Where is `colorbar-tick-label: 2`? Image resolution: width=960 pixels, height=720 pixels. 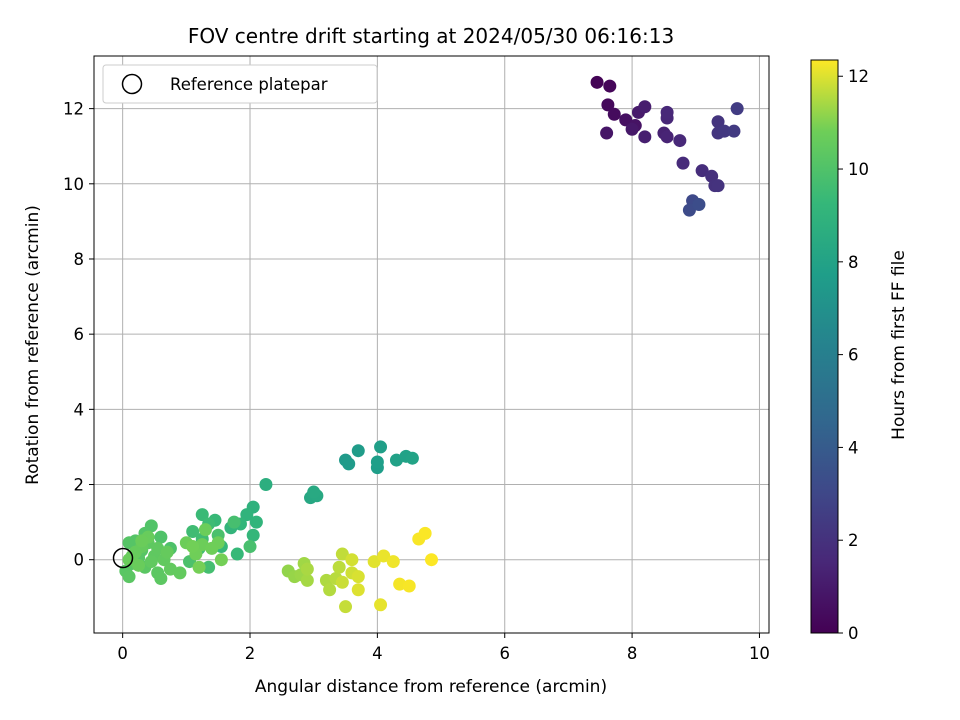
colorbar-tick-label: 2 is located at coordinates (853, 540).